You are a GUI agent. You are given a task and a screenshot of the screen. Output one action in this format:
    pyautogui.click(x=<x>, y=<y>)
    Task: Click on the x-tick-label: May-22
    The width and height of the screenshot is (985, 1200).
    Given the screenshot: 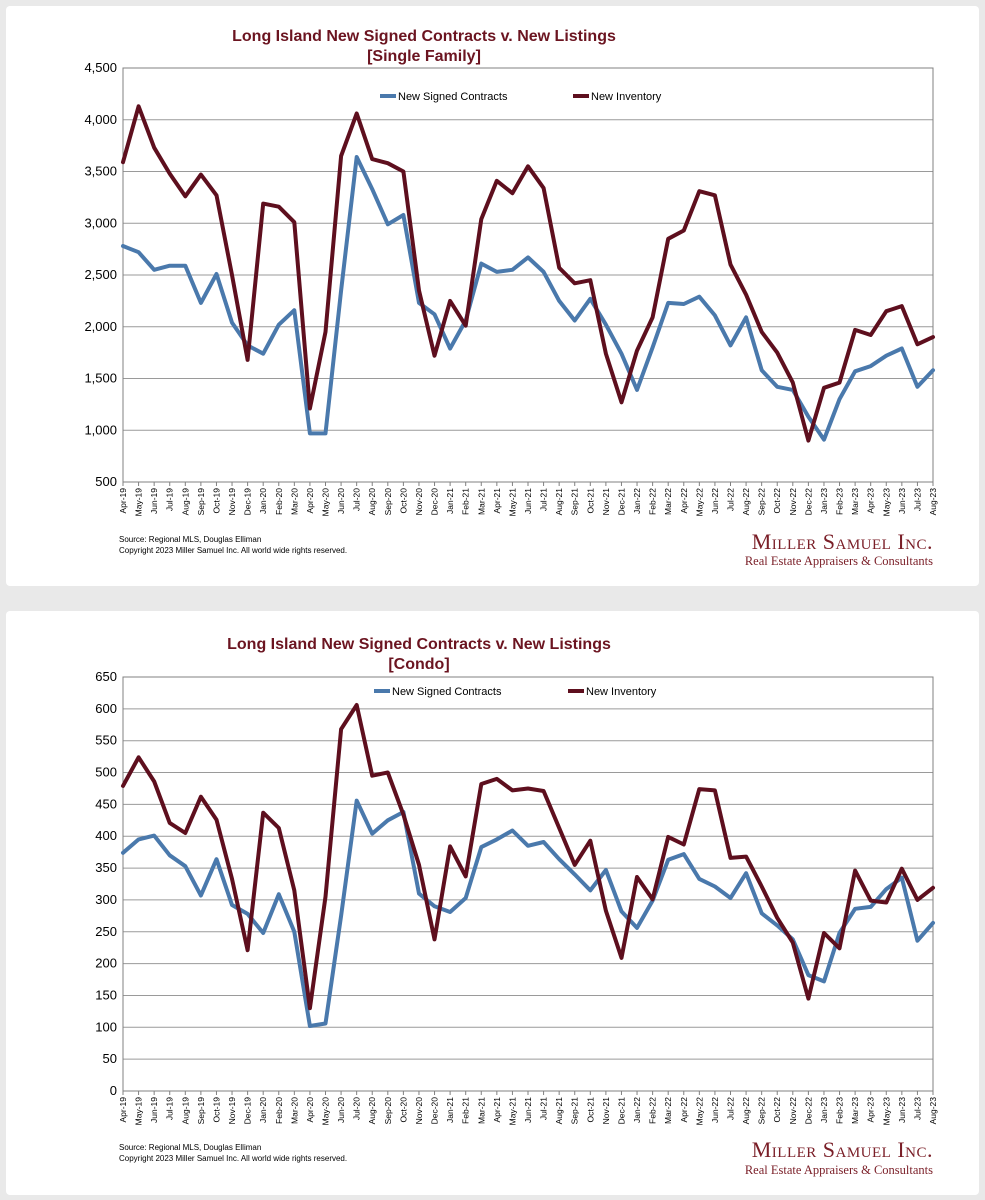 What is the action you would take?
    pyautogui.click(x=699, y=502)
    